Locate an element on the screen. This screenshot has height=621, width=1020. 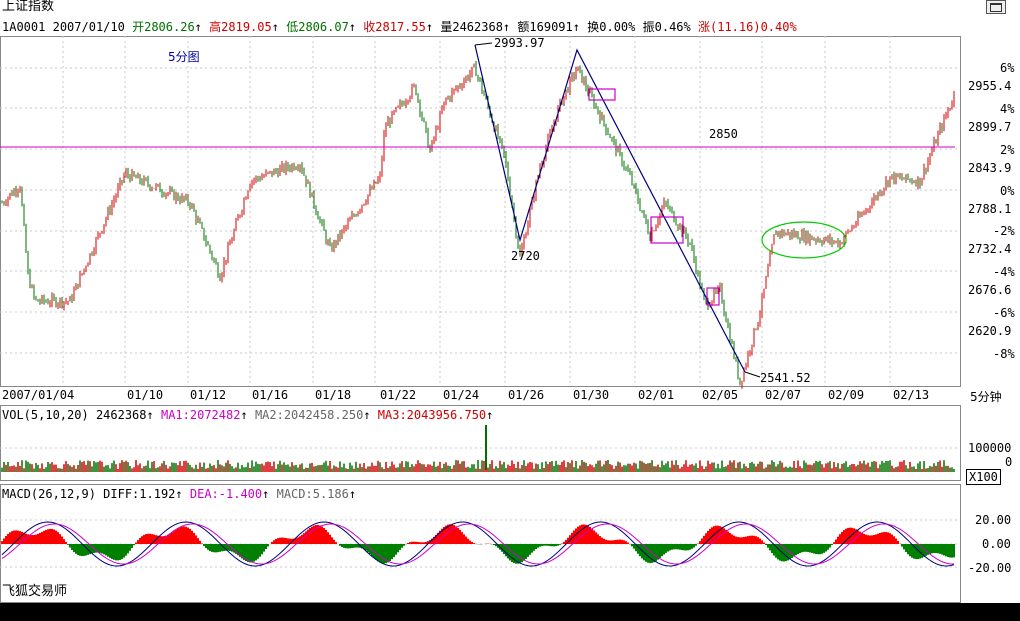
trend-lines is located at coordinates (610, 208).